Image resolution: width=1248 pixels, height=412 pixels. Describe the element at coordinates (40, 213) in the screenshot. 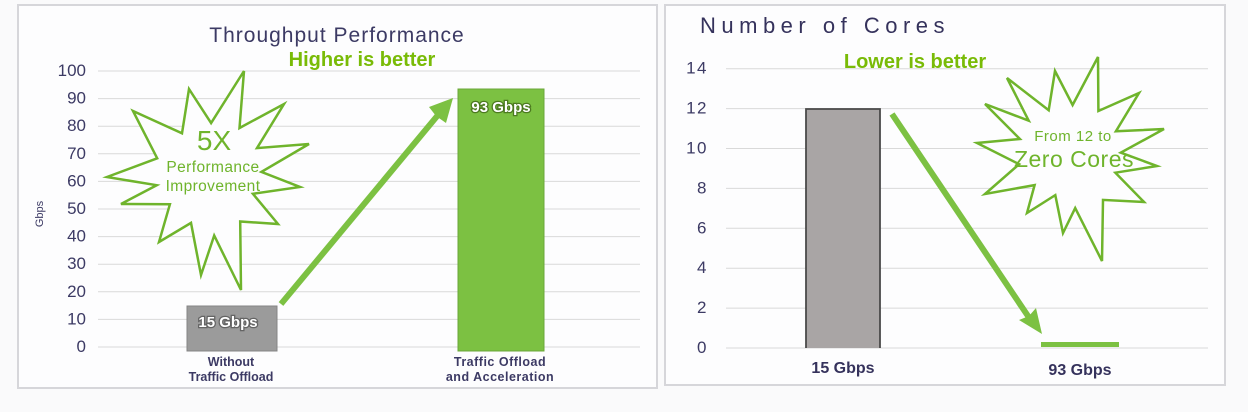

I see `svg-text: Gbps` at that location.